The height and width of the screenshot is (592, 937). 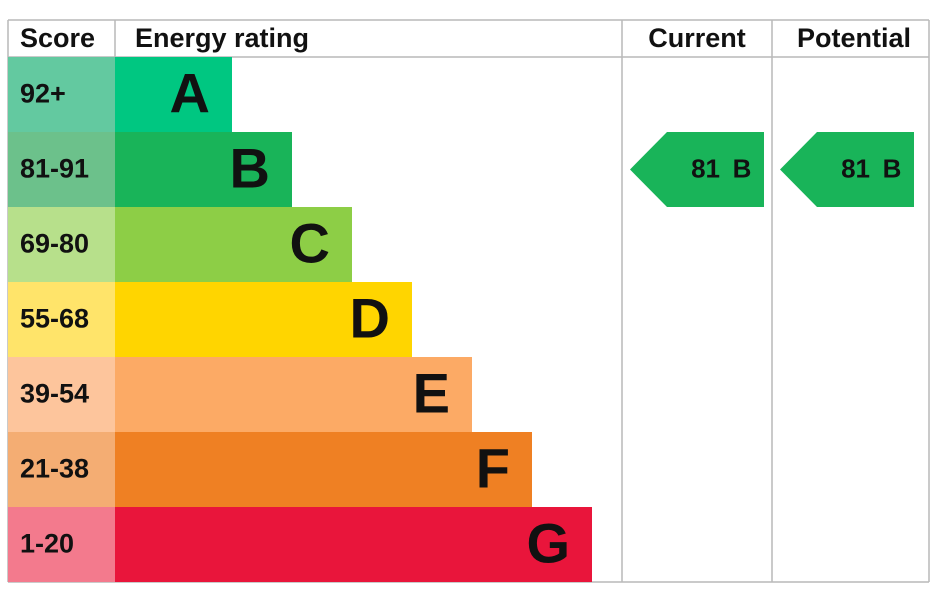 I want to click on score-range: 81-91, so click(x=54, y=169).